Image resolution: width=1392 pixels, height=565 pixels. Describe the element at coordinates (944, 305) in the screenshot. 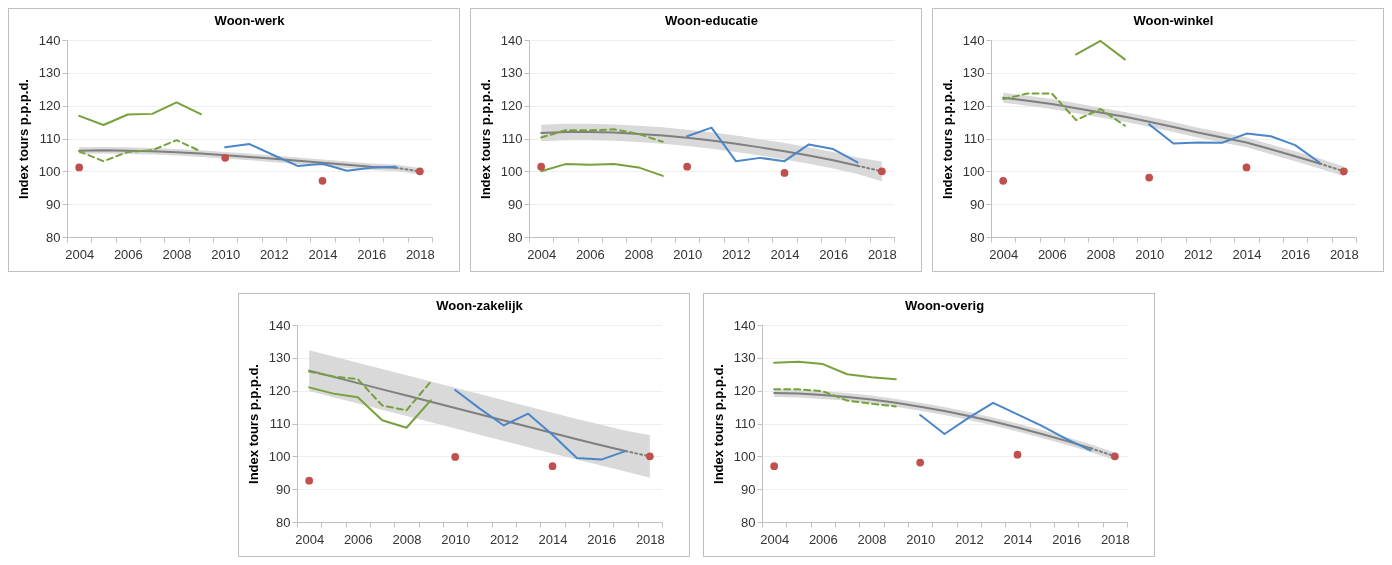

I see `chart-title: Woon-overig` at that location.